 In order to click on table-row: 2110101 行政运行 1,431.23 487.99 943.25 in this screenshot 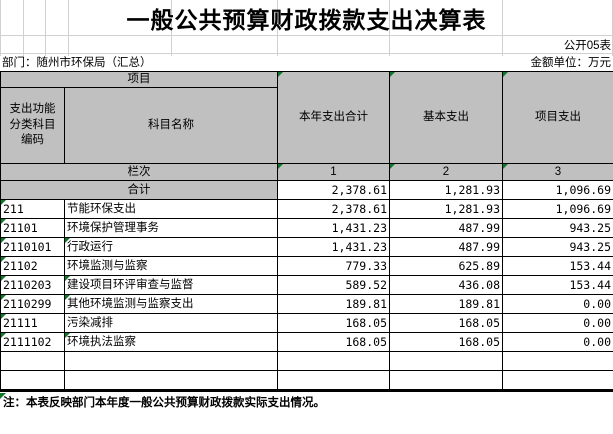, I will do `click(306, 247)`.